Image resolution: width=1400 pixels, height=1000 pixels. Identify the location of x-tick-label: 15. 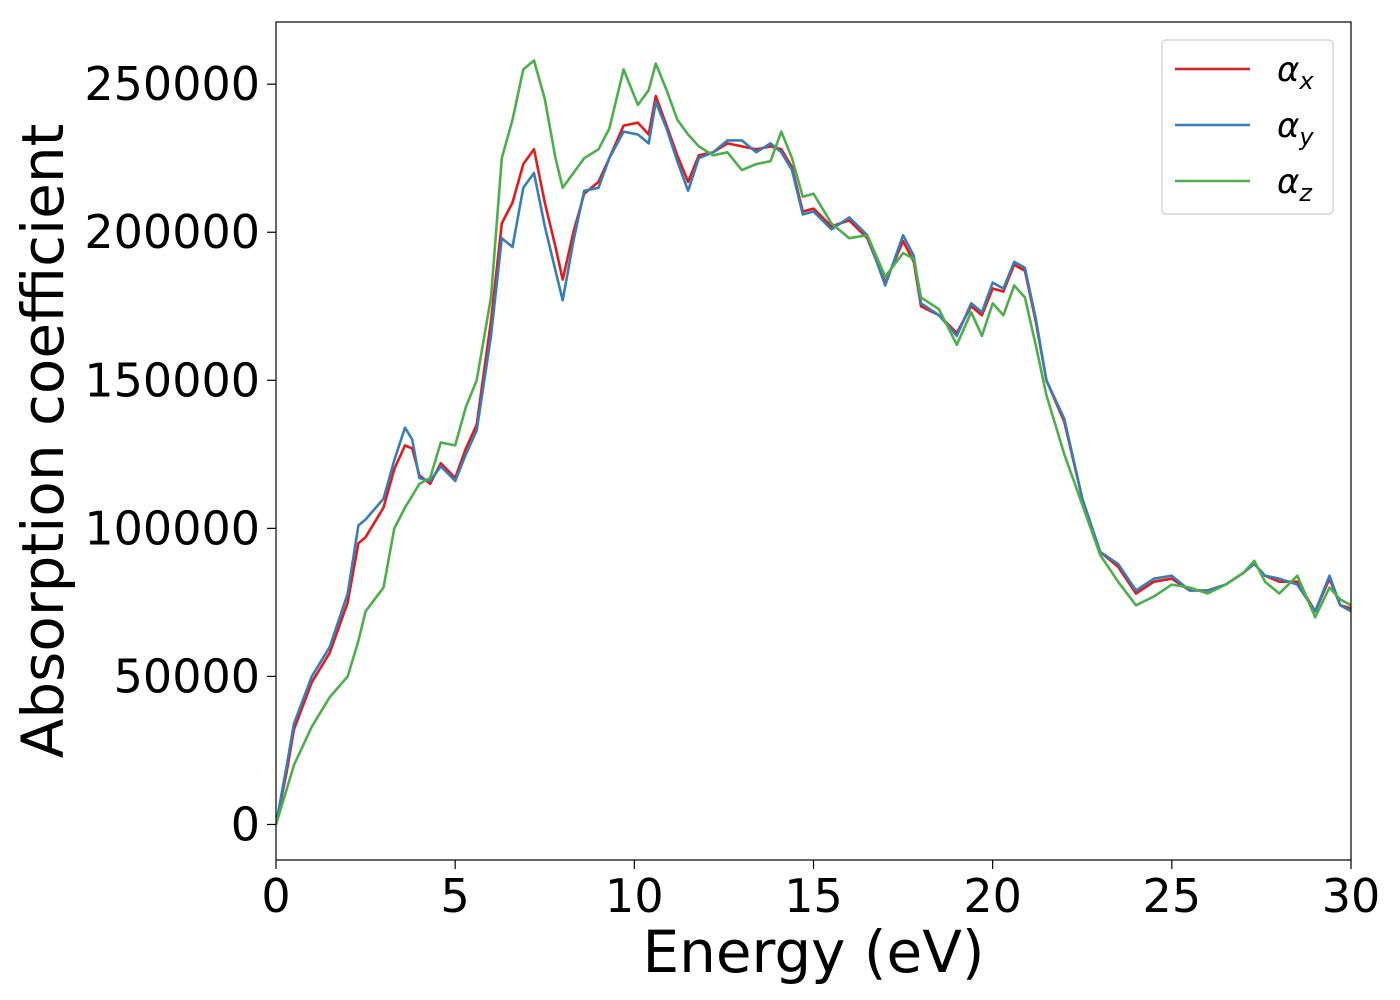
(813, 896).